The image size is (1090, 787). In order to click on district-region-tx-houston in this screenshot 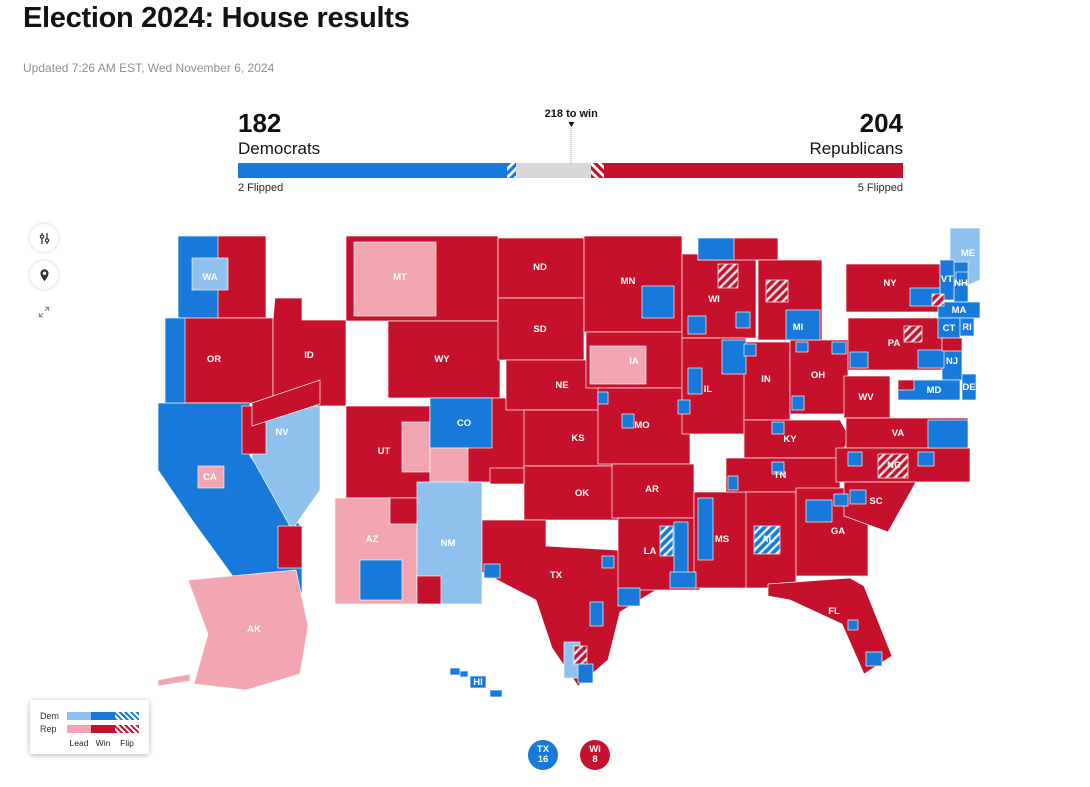, I will do `click(629, 597)`.